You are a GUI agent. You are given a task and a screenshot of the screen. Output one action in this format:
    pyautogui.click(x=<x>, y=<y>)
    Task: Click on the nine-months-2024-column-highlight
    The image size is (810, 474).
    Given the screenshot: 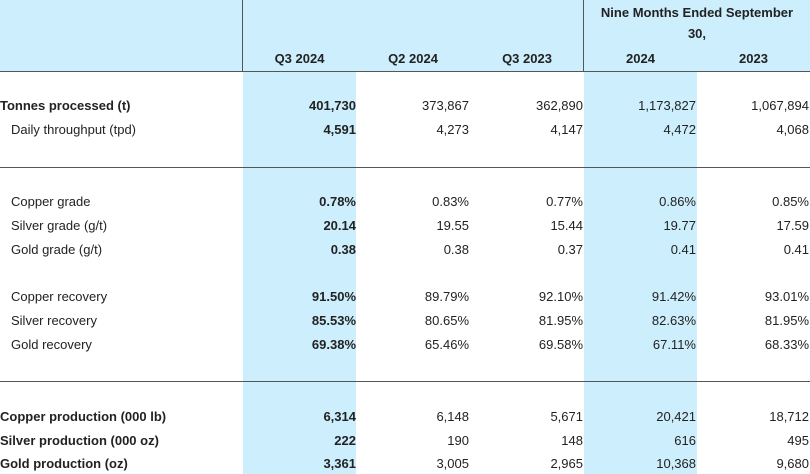 What is the action you would take?
    pyautogui.click(x=640, y=273)
    